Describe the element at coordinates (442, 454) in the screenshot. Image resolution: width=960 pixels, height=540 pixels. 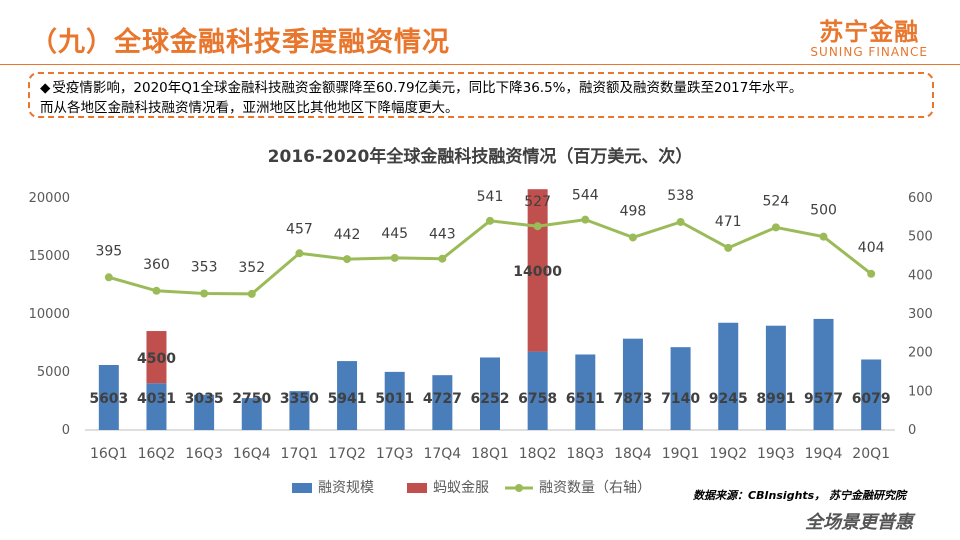
I see `x-tick-label: 17Q4` at that location.